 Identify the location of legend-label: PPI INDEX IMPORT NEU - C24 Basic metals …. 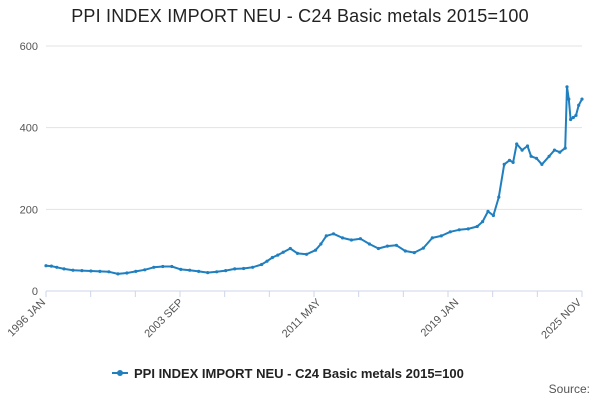
(299, 373).